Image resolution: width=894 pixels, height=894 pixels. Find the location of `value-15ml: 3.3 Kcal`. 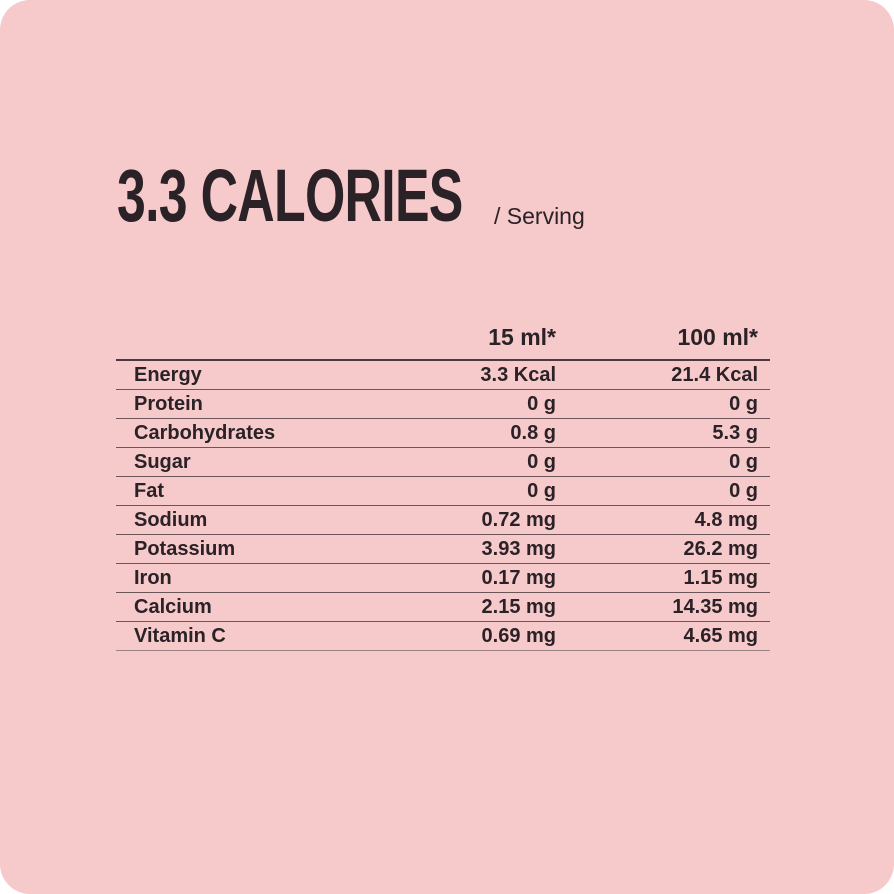

value-15ml: 3.3 Kcal is located at coordinates (518, 375).